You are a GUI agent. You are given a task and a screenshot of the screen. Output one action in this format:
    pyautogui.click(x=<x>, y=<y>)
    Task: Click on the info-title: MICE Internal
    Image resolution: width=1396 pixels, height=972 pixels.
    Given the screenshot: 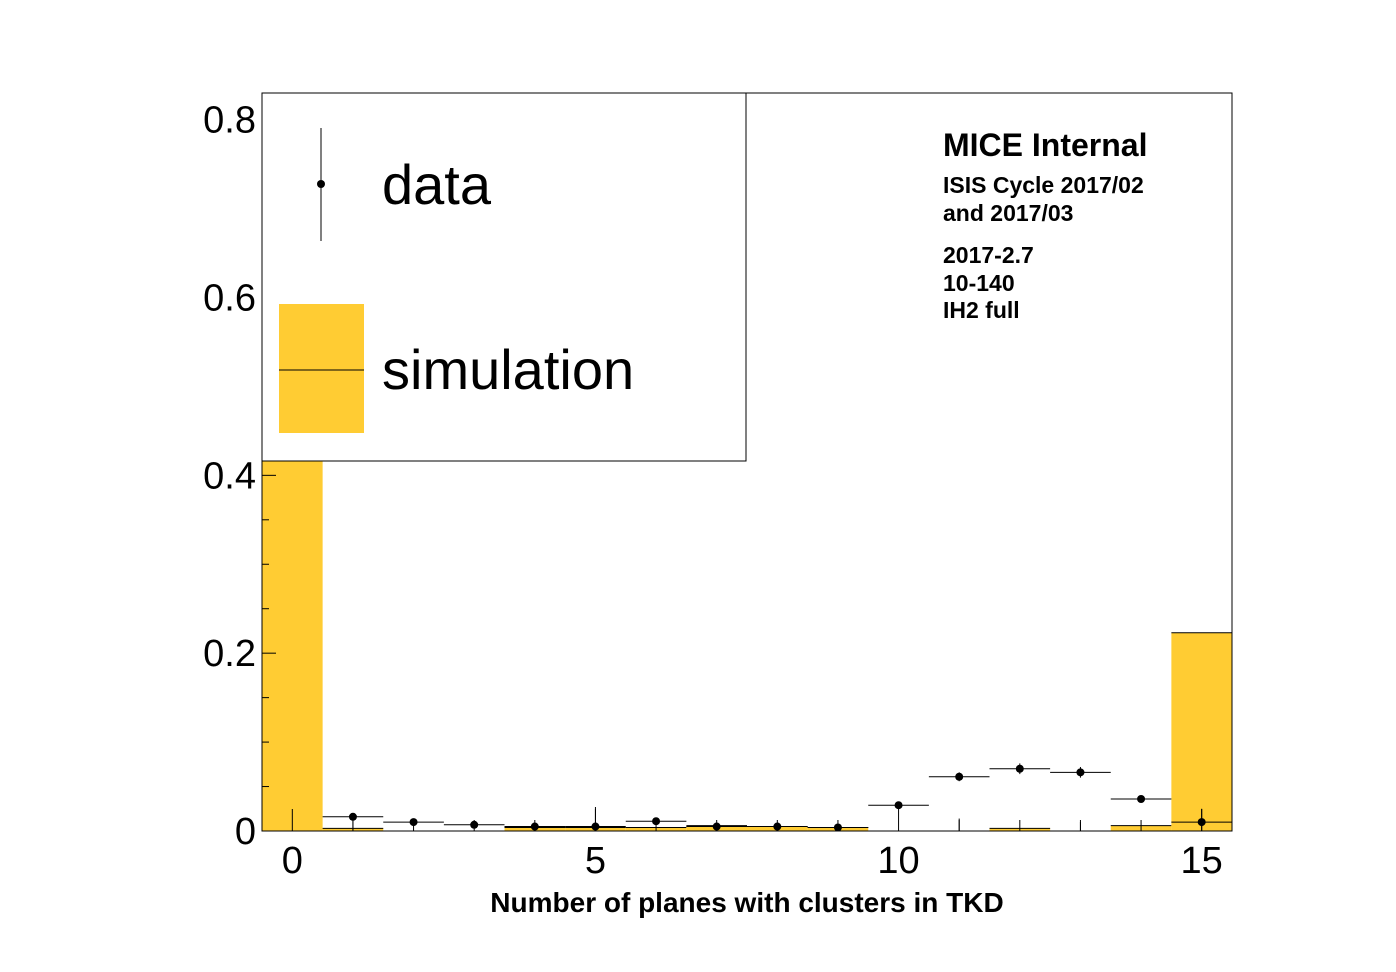 What is the action you would take?
    pyautogui.click(x=1045, y=145)
    